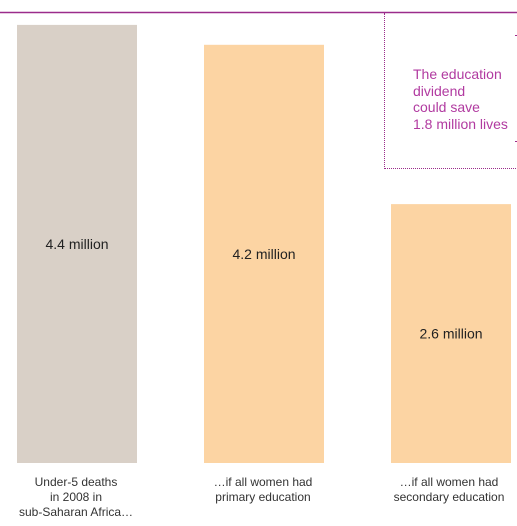  What do you see at coordinates (263, 489) in the screenshot?
I see `category-label-primary-education: …if all women had primary education` at bounding box center [263, 489].